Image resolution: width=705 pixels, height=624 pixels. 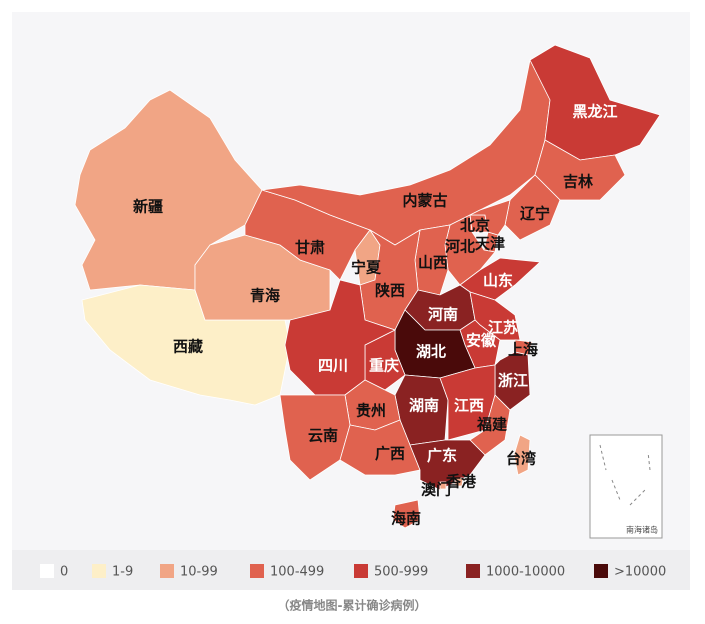 I want to click on region-label: 黑龙江, so click(x=594, y=112).